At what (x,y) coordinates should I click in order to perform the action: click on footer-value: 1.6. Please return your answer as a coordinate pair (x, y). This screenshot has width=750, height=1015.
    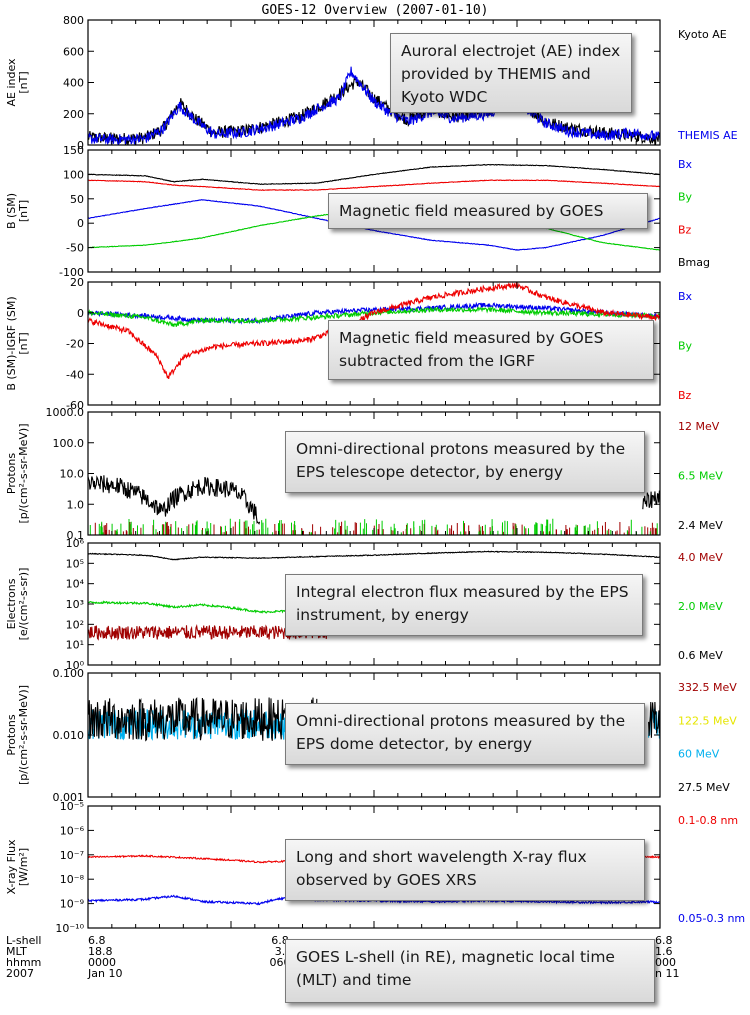
    Looking at the image, I should click on (664, 951).